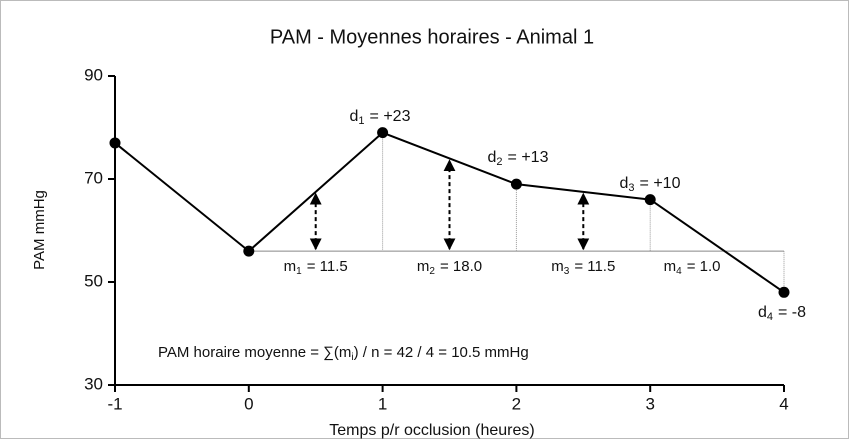 This screenshot has height=439, width=849. What do you see at coordinates (93, 383) in the screenshot?
I see `y-tick-label: 30` at bounding box center [93, 383].